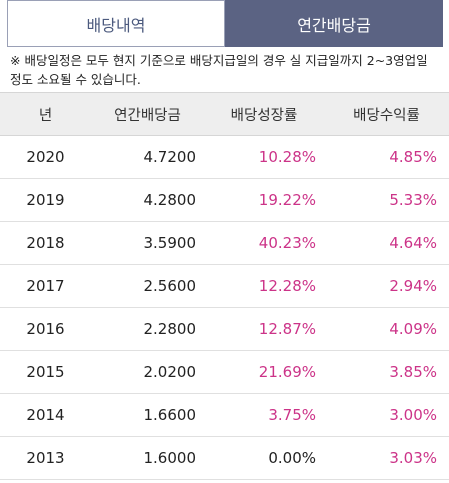 The height and width of the screenshot is (483, 449). I want to click on year-cell: 2014, so click(45, 415).